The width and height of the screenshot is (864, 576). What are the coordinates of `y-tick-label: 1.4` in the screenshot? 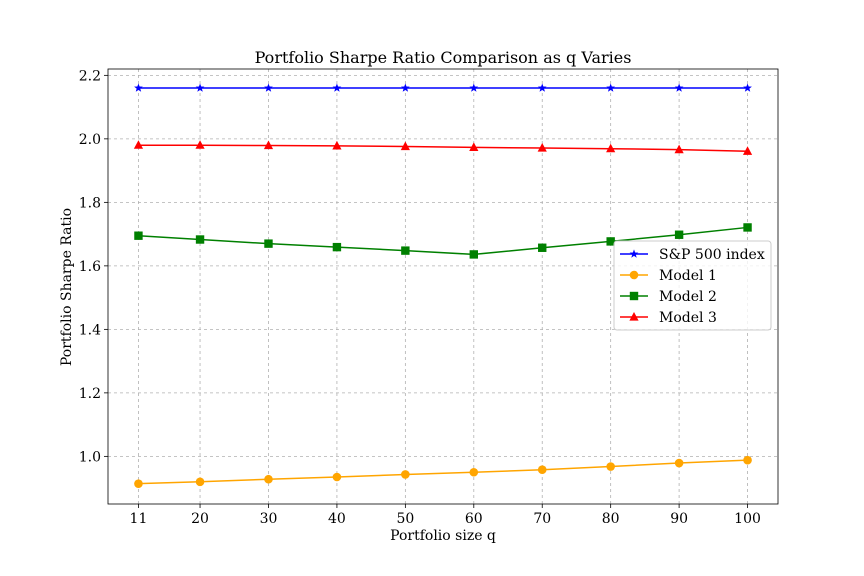 It's located at (90, 330).